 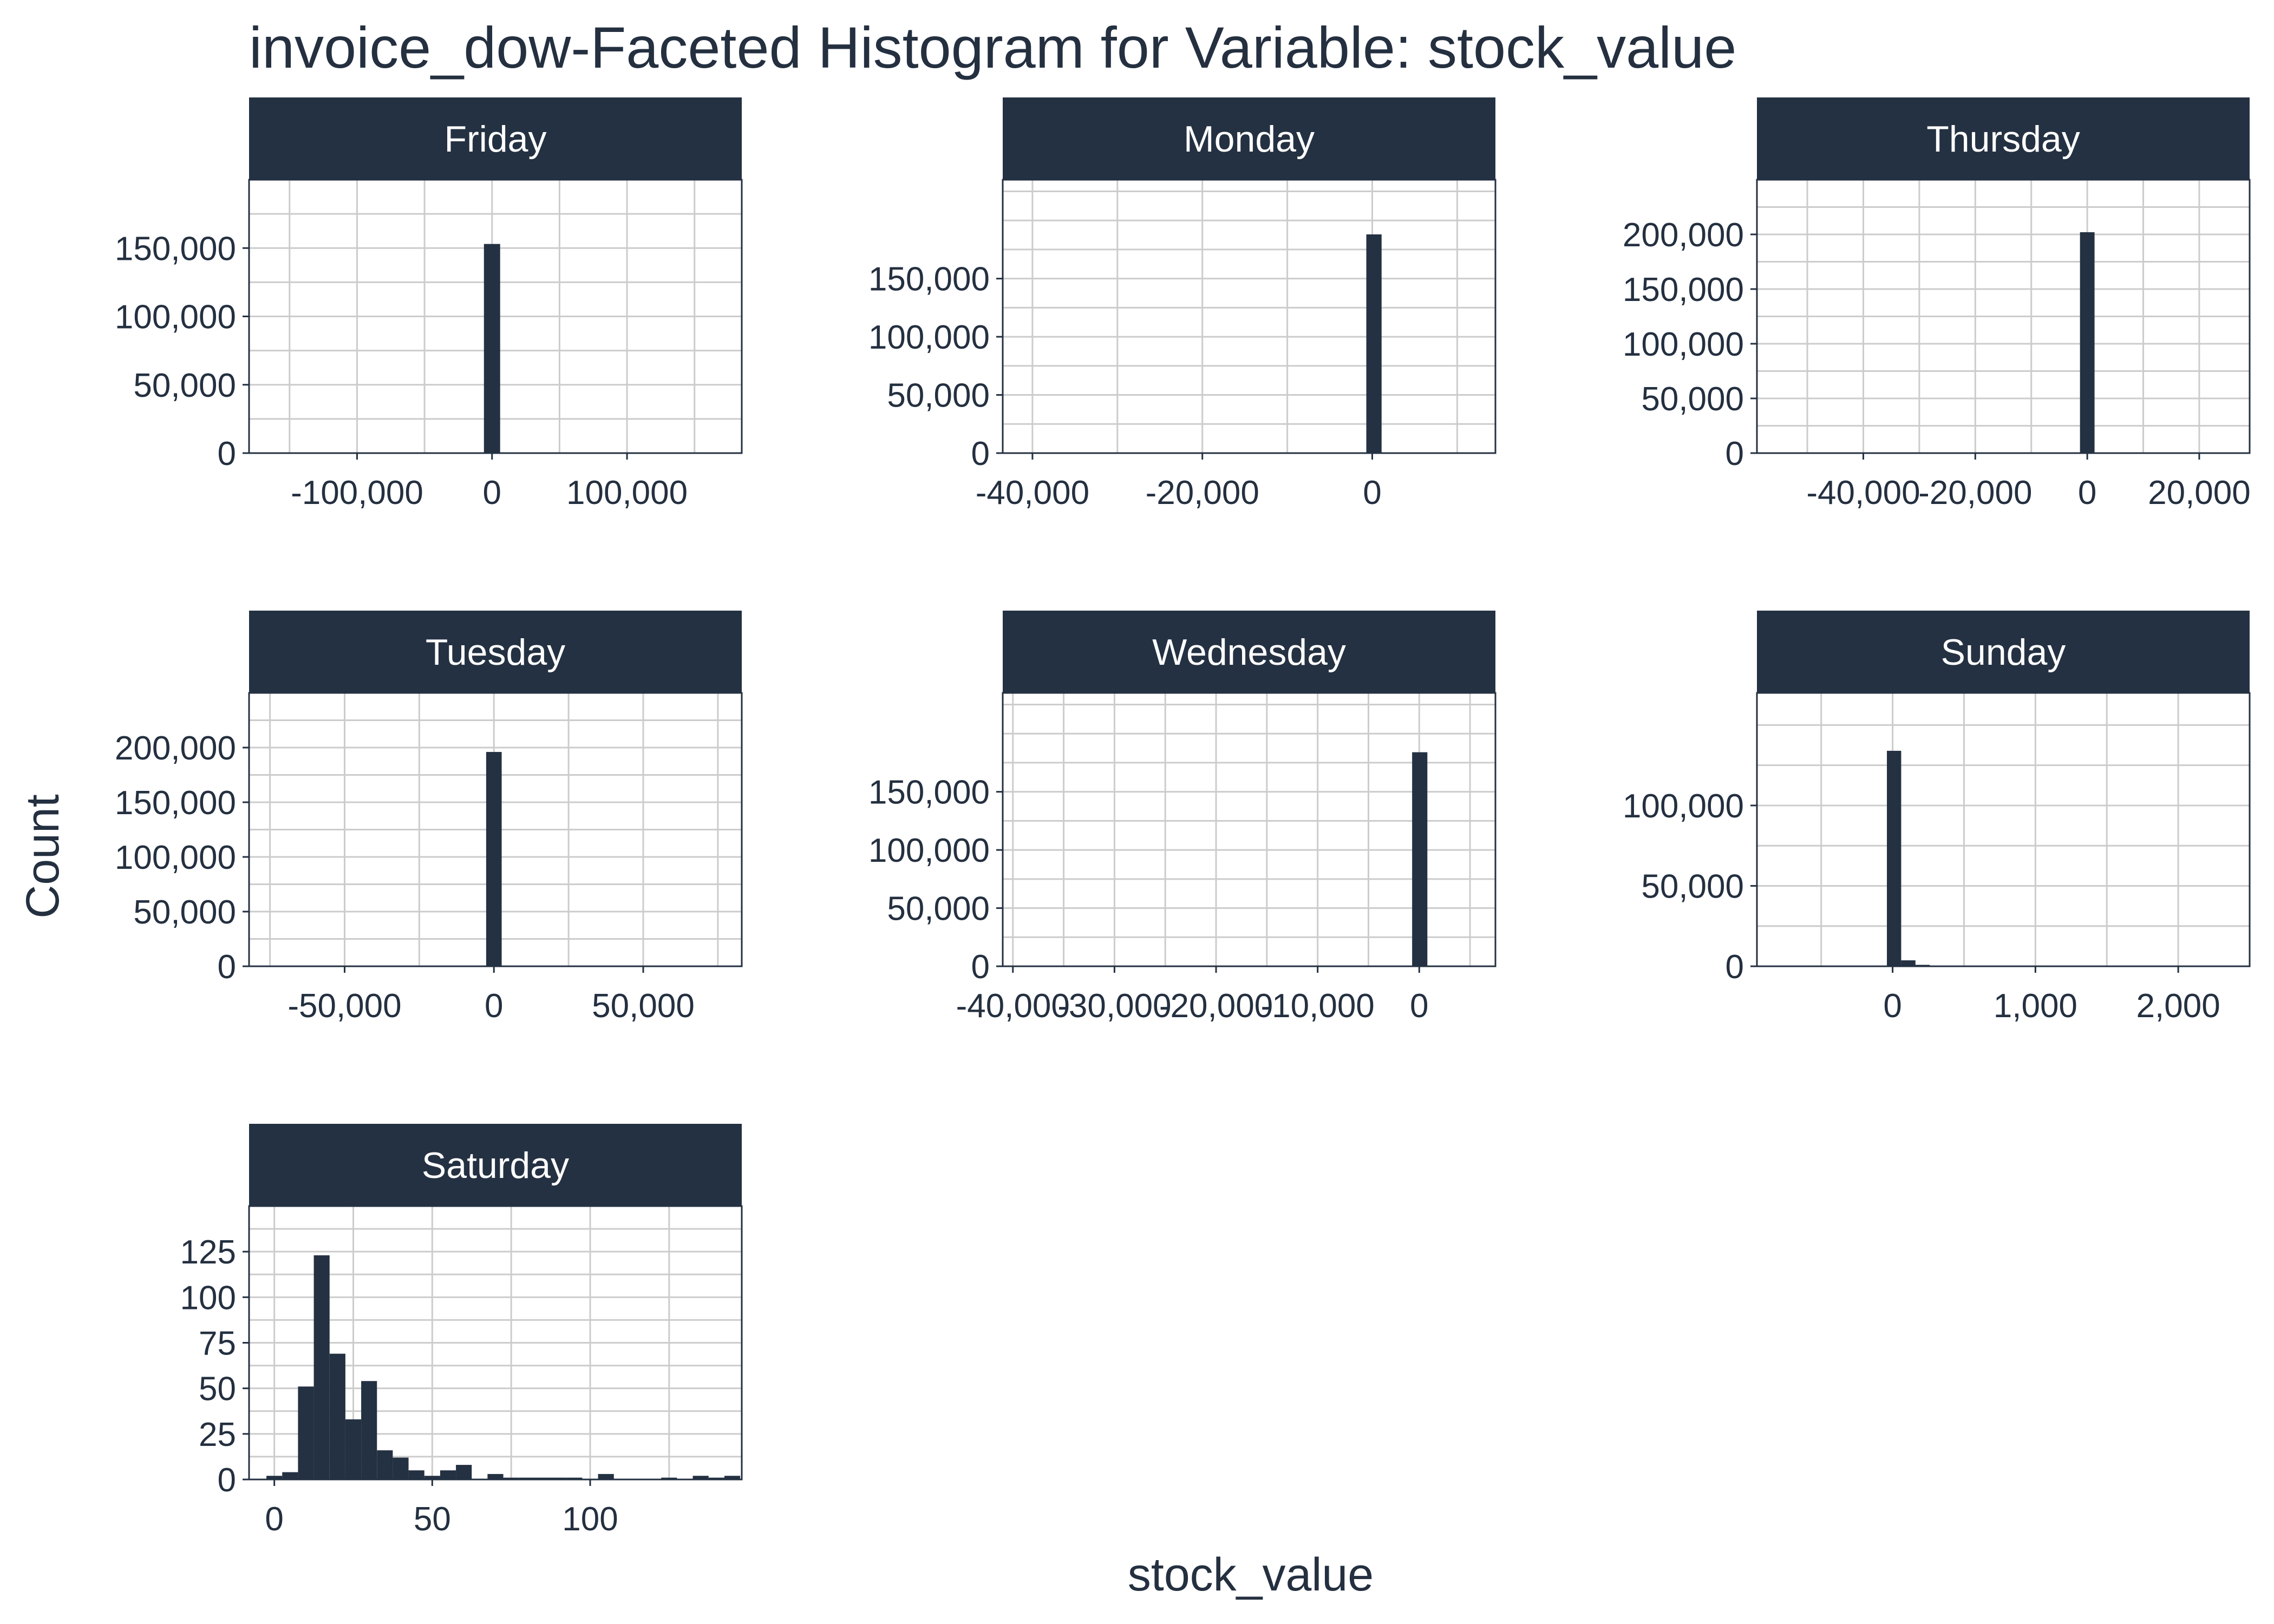 I want to click on facet-sunday: Sunday 0 50,000 100,000 0 1,000 2,000, so click(x=1937, y=818).